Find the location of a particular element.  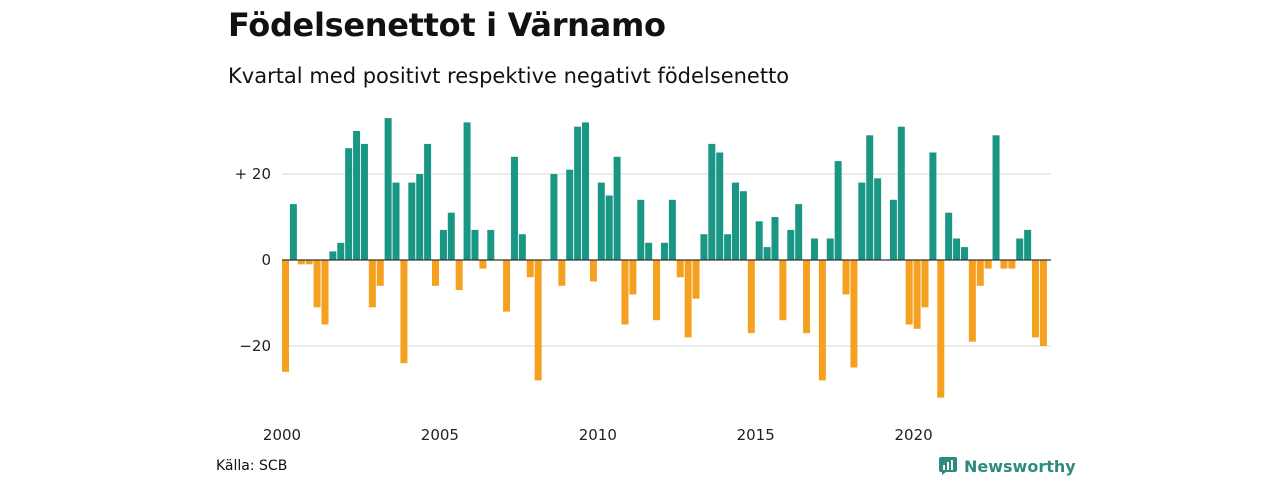

source-note: Källa: SCB is located at coordinates (252, 466).